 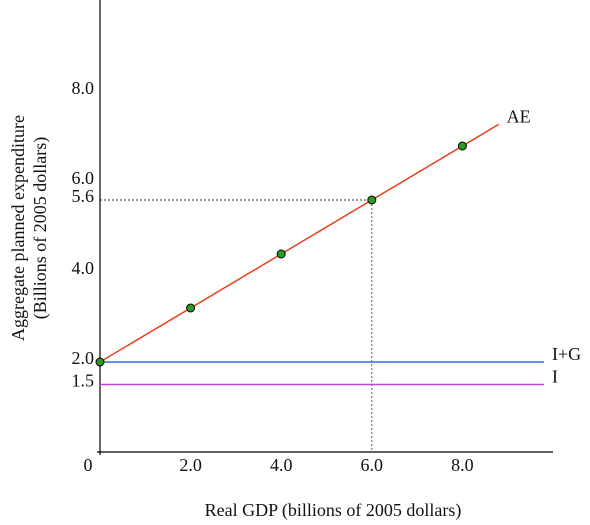 What do you see at coordinates (372, 465) in the screenshot?
I see `x-tick-label: 6.0` at bounding box center [372, 465].